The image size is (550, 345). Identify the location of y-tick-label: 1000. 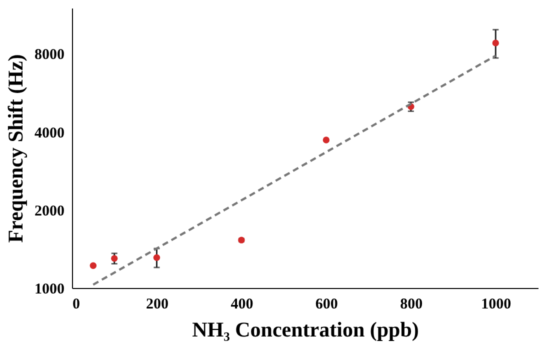
(49, 290).